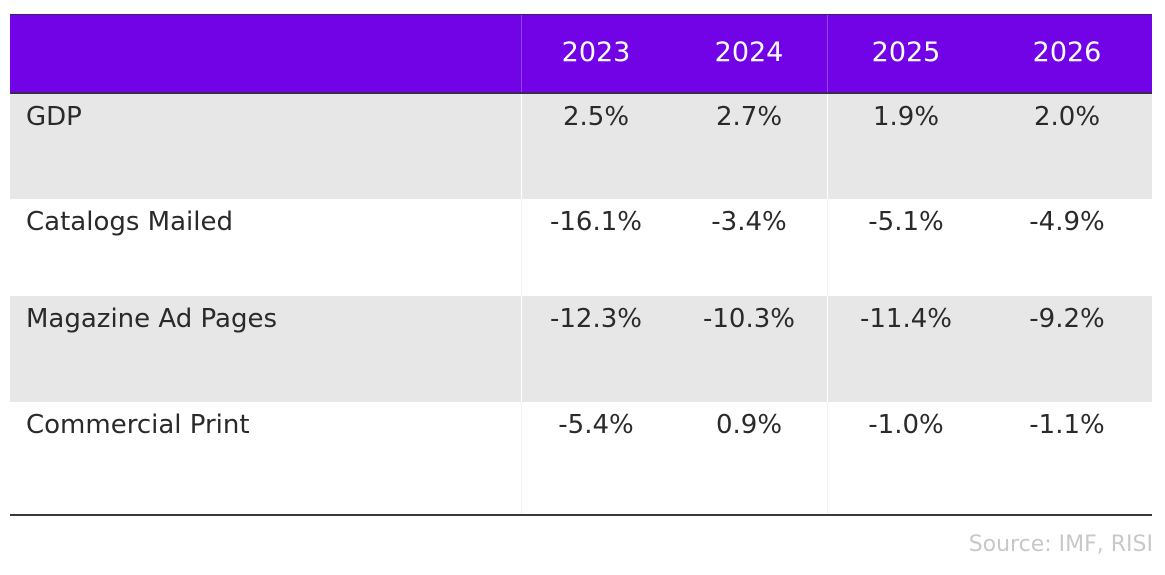 This screenshot has width=1165, height=575. What do you see at coordinates (749, 425) in the screenshot?
I see `table-cell: 0.9%` at bounding box center [749, 425].